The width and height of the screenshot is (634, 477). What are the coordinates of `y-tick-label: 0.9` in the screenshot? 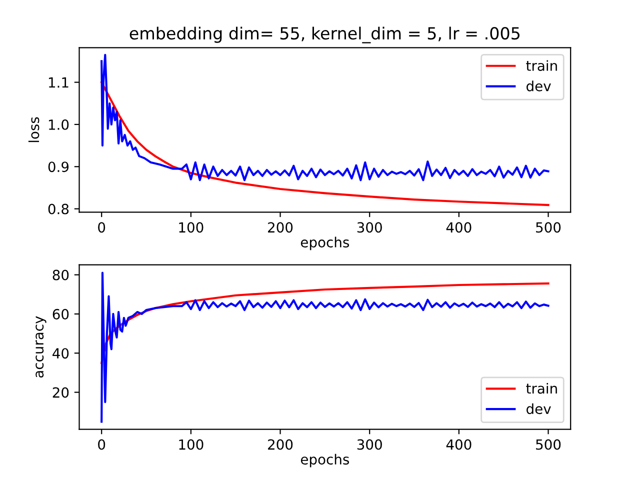 It's located at (58, 167).